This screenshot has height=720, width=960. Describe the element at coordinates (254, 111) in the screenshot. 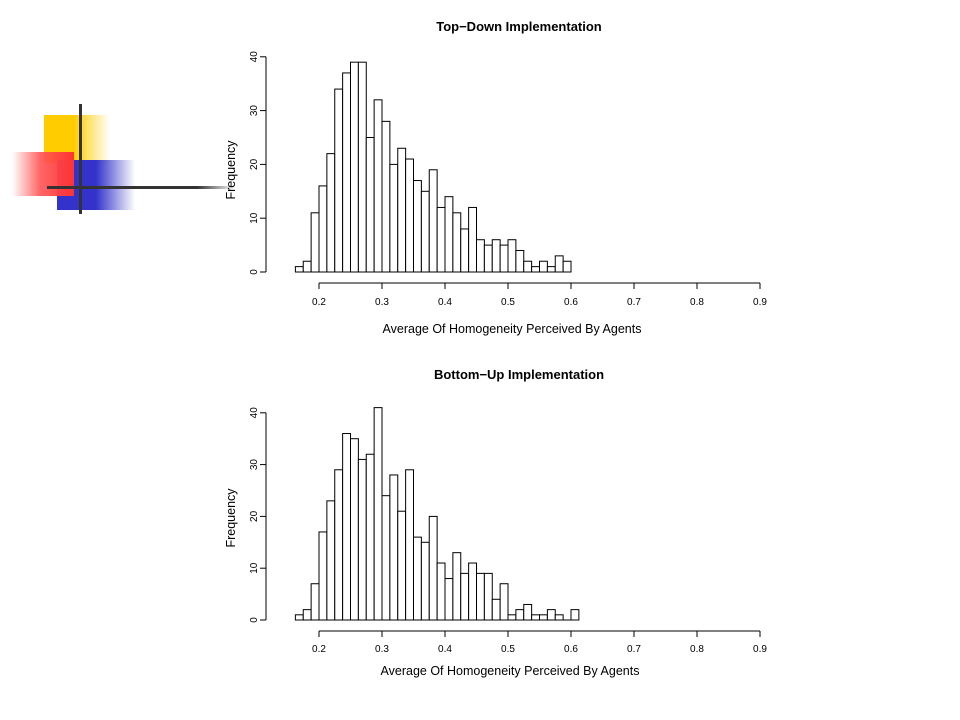

I see `y-tick-label: 30` at that location.